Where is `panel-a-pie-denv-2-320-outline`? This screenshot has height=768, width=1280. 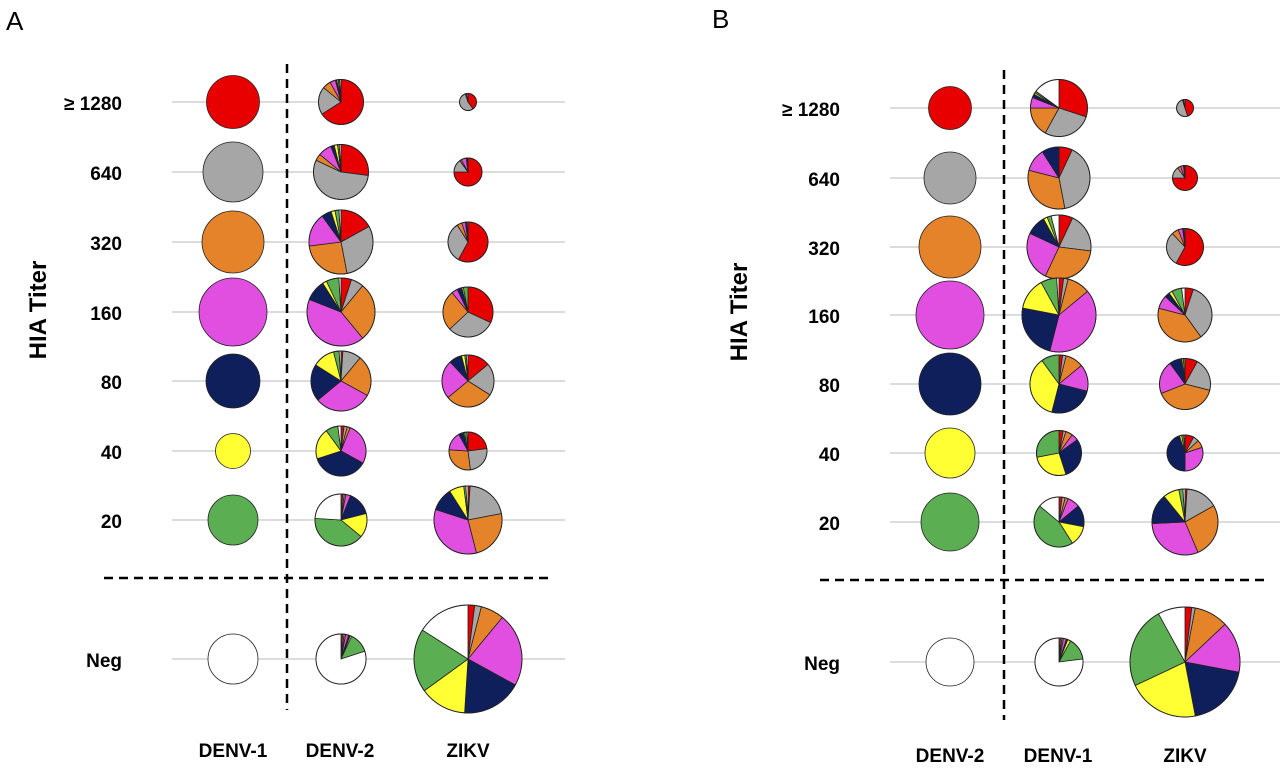 panel-a-pie-denv-2-320-outline is located at coordinates (341, 242).